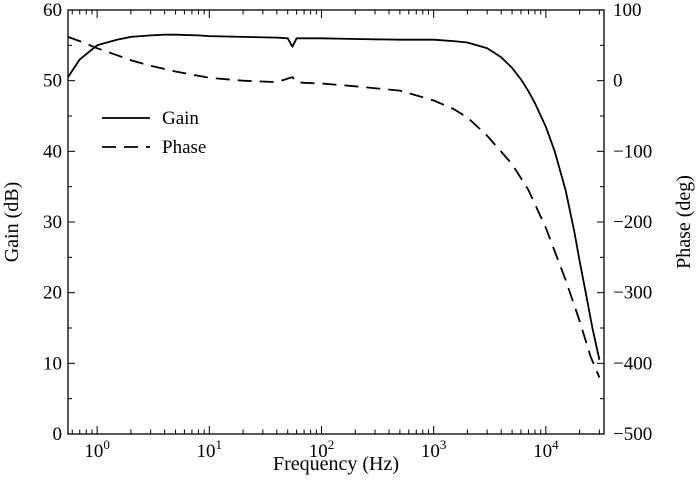 The image size is (700, 500). Describe the element at coordinates (434, 449) in the screenshot. I see `x-tick-label: 10³` at that location.